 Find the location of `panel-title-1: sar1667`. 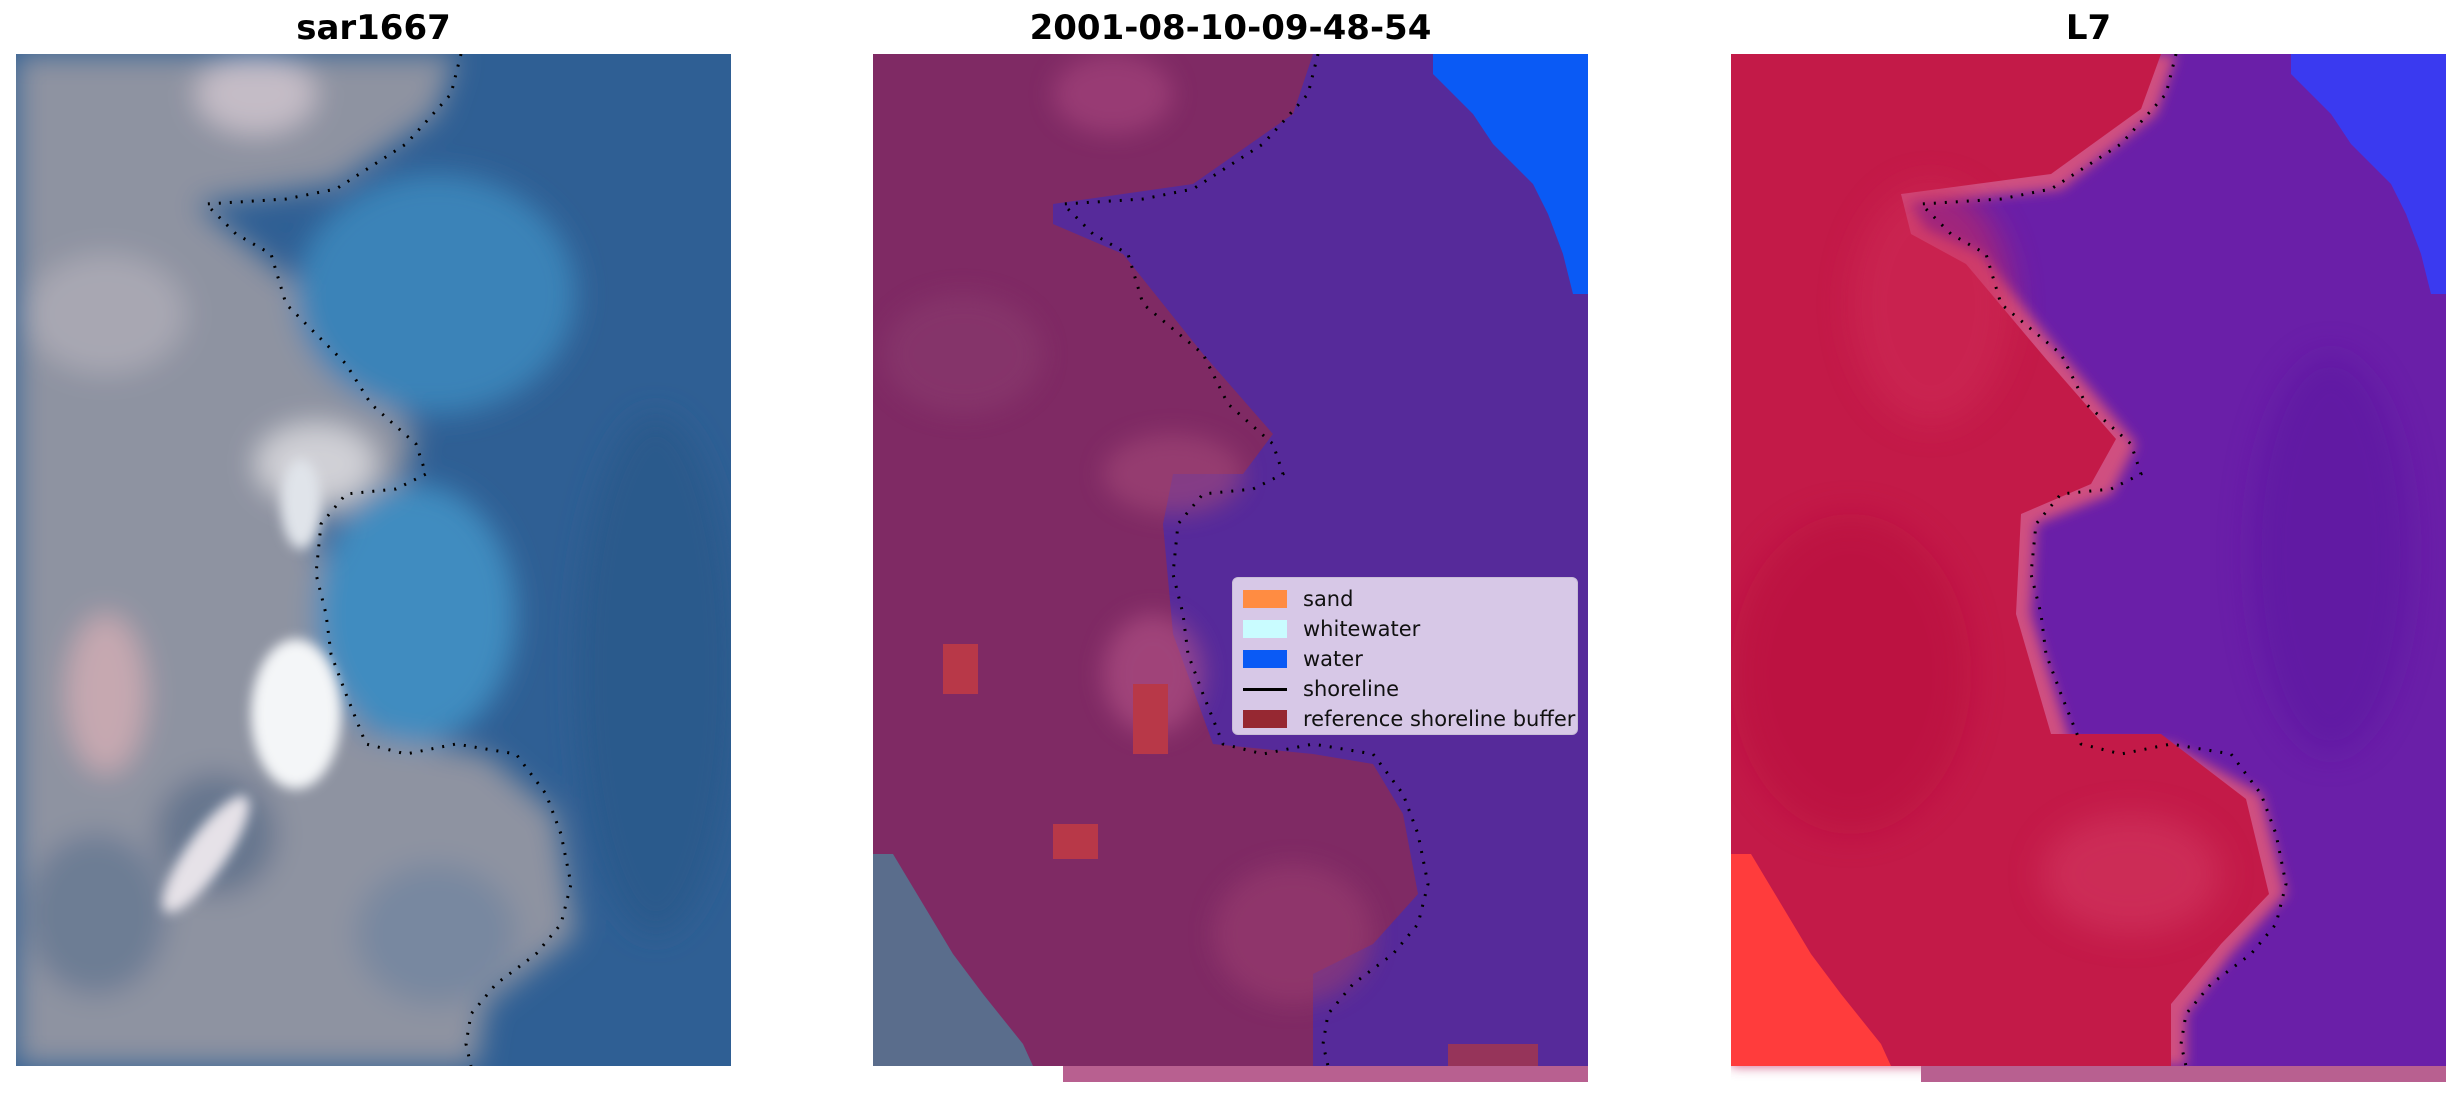

panel-title-1: sar1667 is located at coordinates (373, 28).